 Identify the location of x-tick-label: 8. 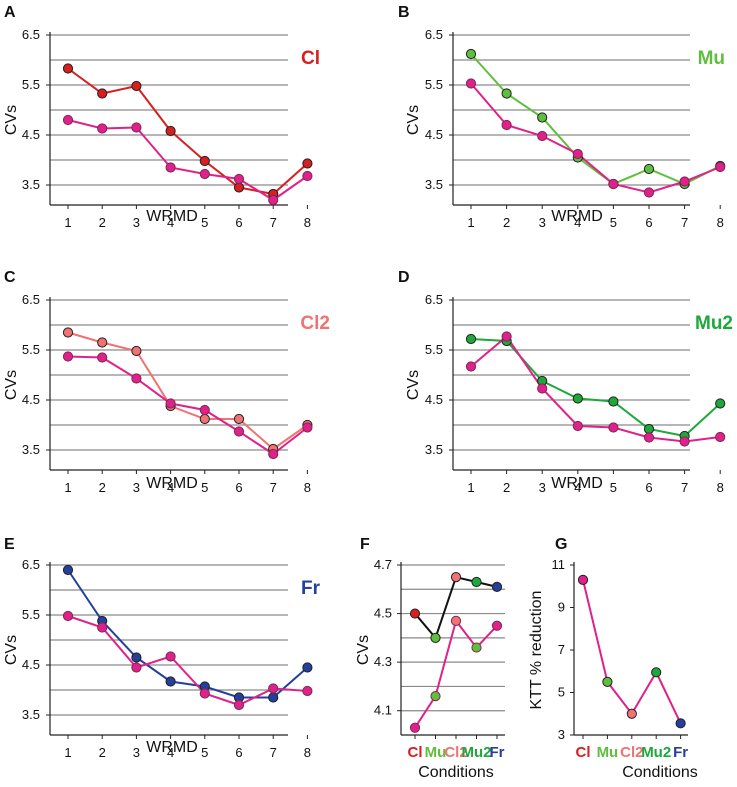
(307, 752).